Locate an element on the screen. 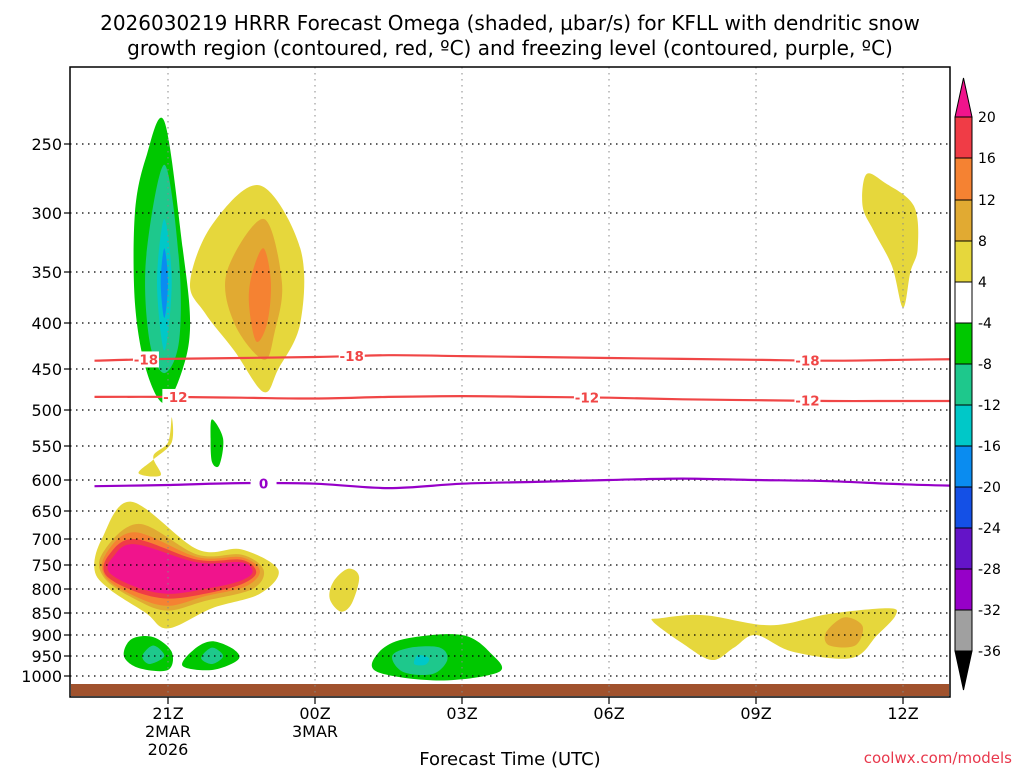 The width and height of the screenshot is (1024, 768). y-tick-label-700: 700 is located at coordinates (46, 539).